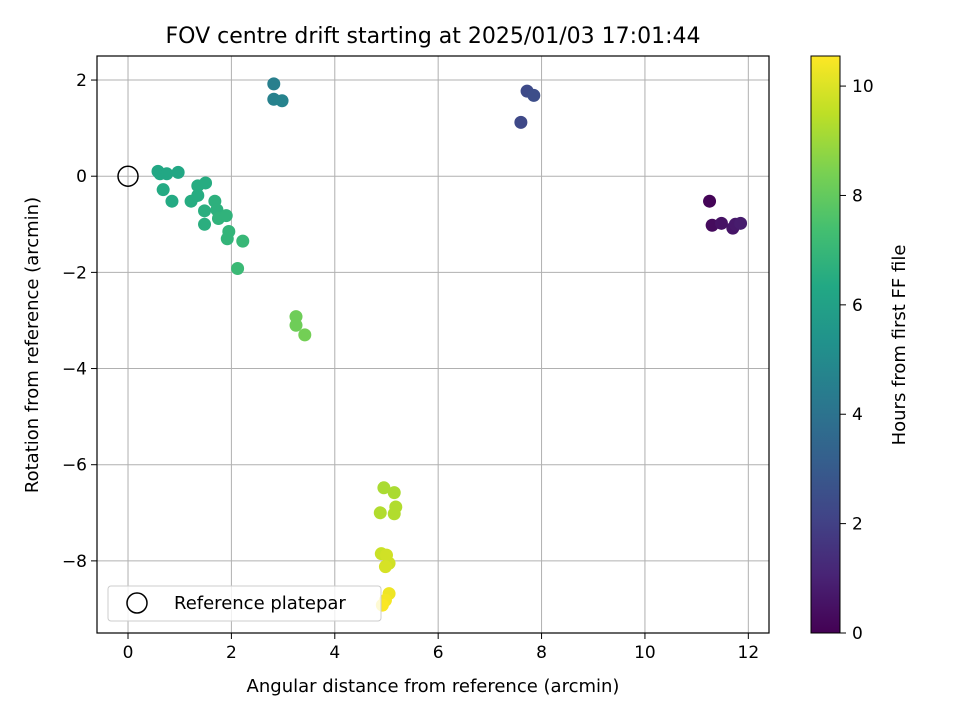  Describe the element at coordinates (334, 653) in the screenshot. I see `x-tick-label: 4` at that location.